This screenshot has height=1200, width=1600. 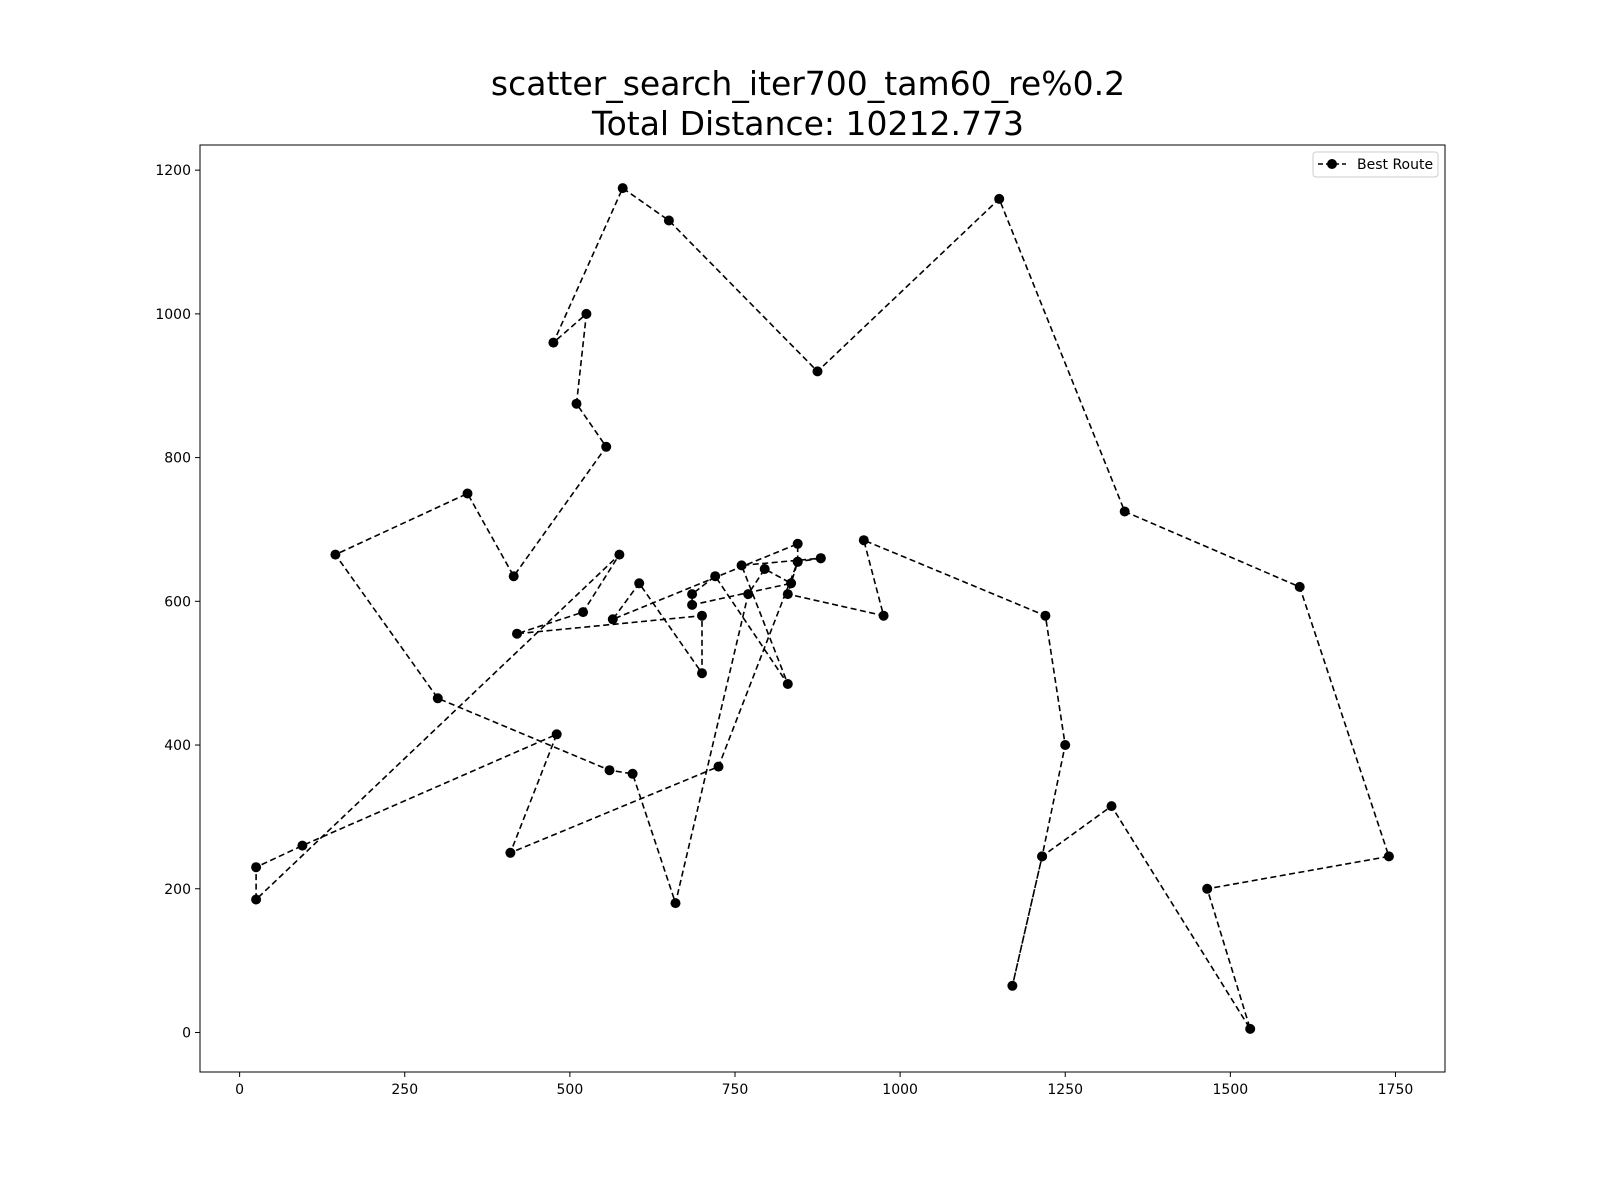 What do you see at coordinates (186, 1033) in the screenshot?
I see `y-tick-label: 0` at bounding box center [186, 1033].